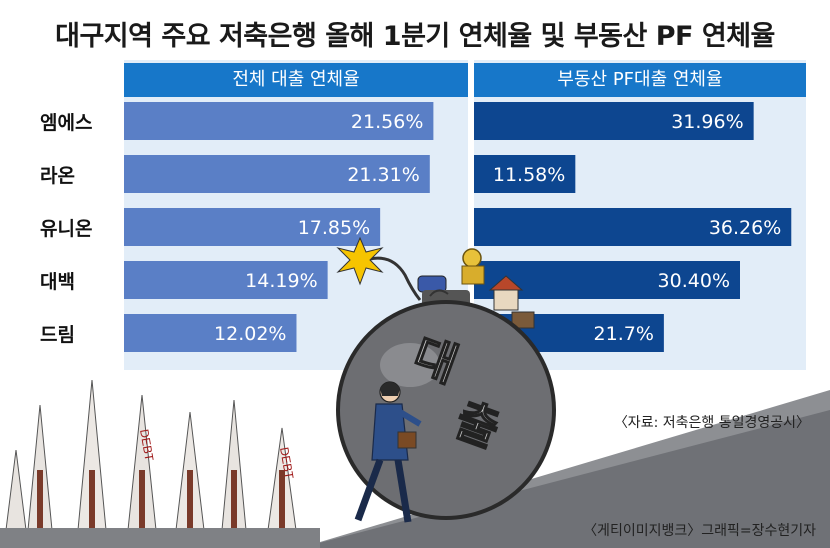 The height and width of the screenshot is (548, 830). I want to click on debt-arrows: DEBT DEBT, so click(160, 463).